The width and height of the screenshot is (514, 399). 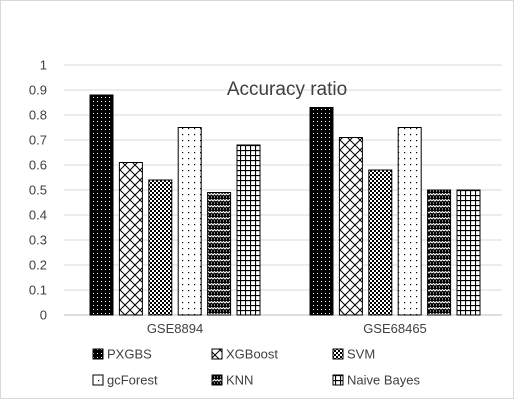 What do you see at coordinates (361, 354) in the screenshot?
I see `legend-label: SVM` at bounding box center [361, 354].